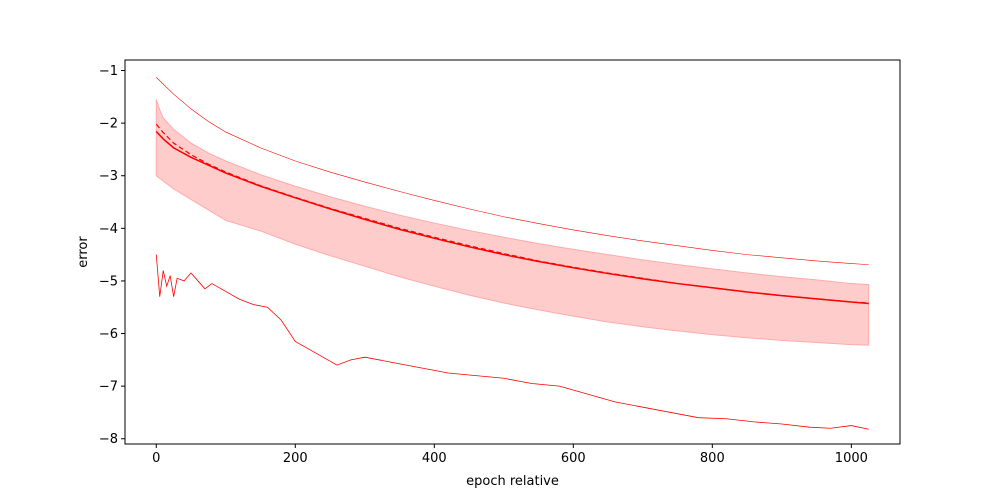  I want to click on x-axis-label: epoch relative, so click(512, 481).